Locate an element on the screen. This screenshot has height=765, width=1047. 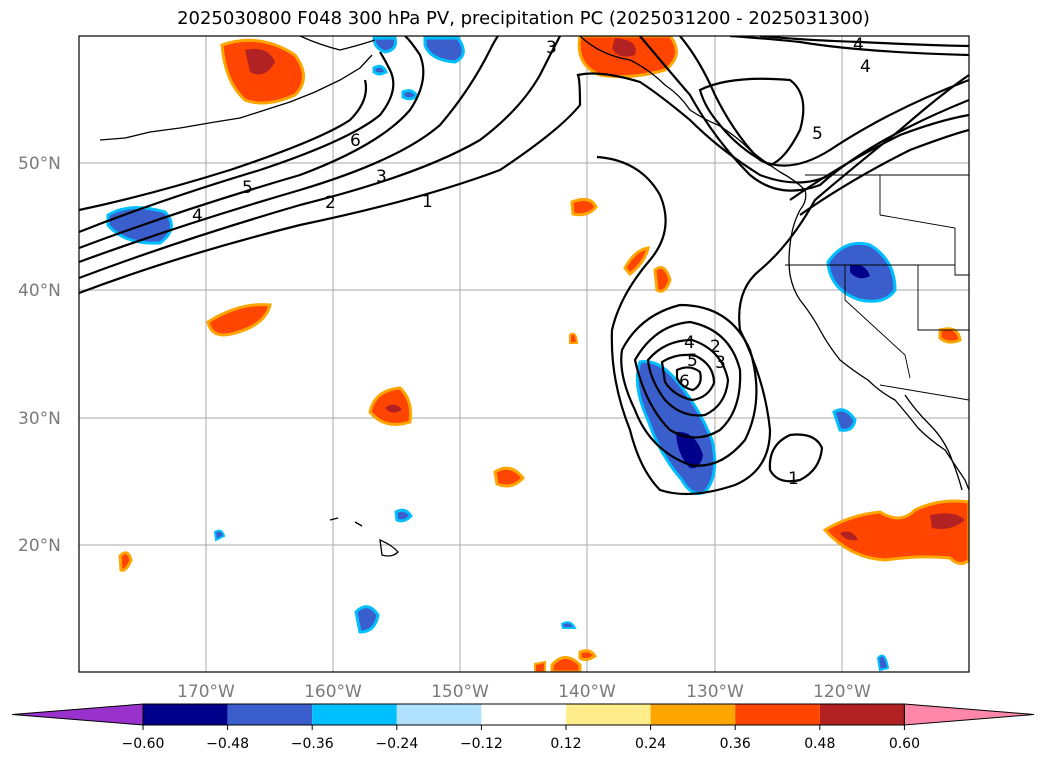
colorbar-extend-high is located at coordinates (969, 714).